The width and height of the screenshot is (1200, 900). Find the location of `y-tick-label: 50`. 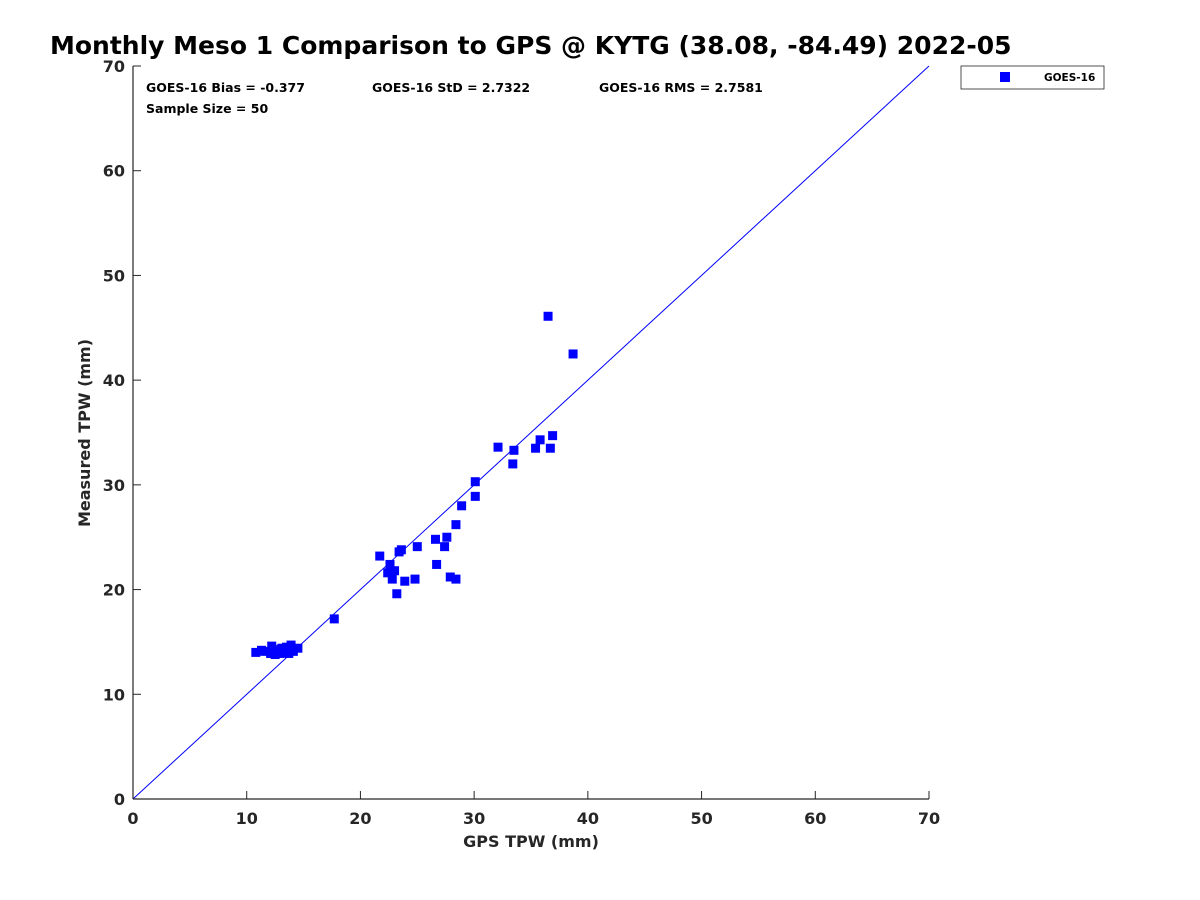

y-tick-label: 50 is located at coordinates (114, 275).